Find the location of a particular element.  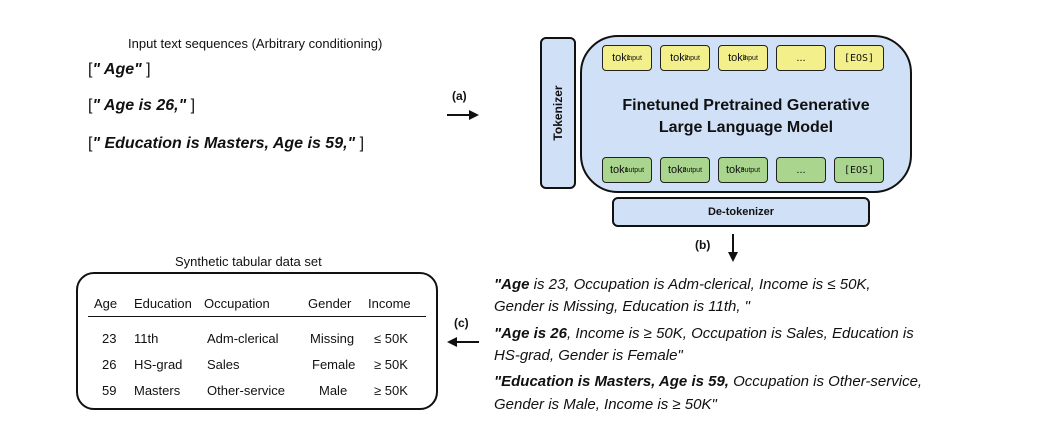

tokenizer-block: Tokenizer is located at coordinates (558, 113).